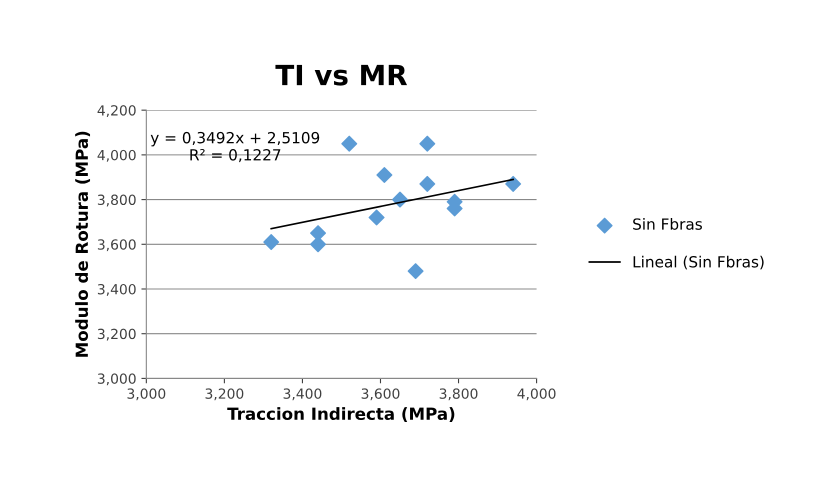  What do you see at coordinates (699, 263) in the screenshot?
I see `legend-label: Lineal (Sin Fbras)` at bounding box center [699, 263].